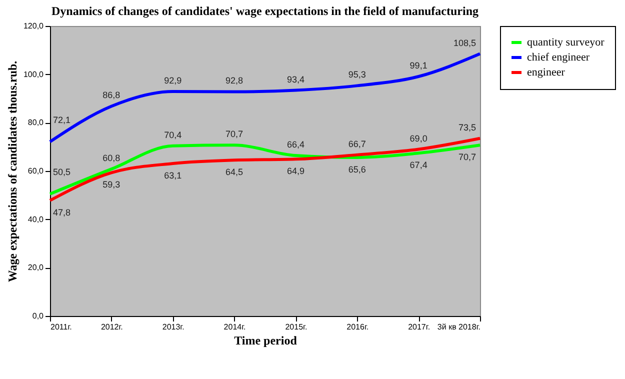  Describe the element at coordinates (173, 80) in the screenshot. I see `data-label: 92,9` at that location.